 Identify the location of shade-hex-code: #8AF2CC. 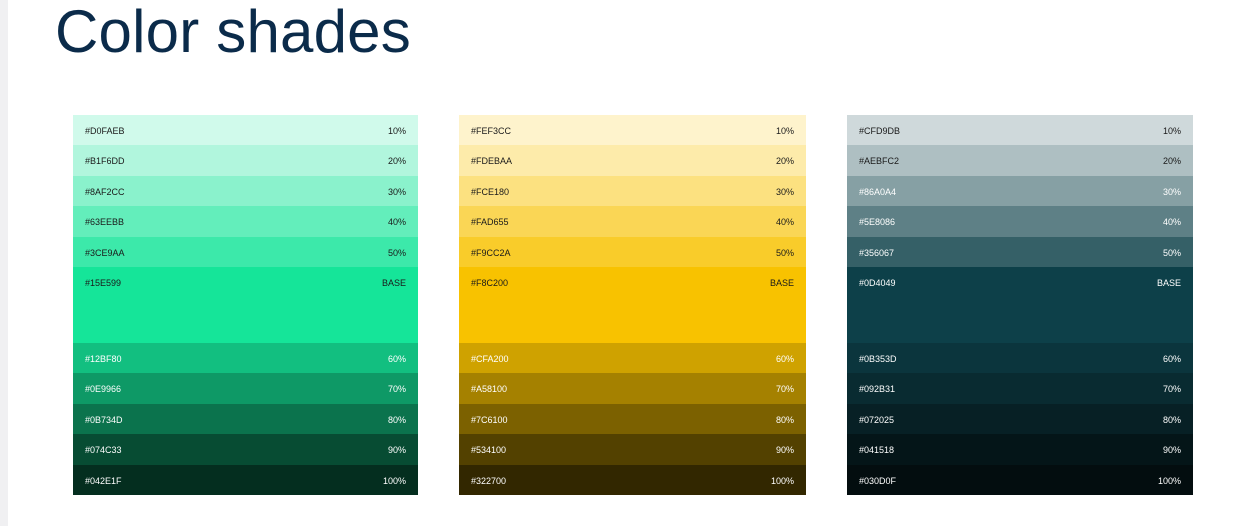
(105, 191).